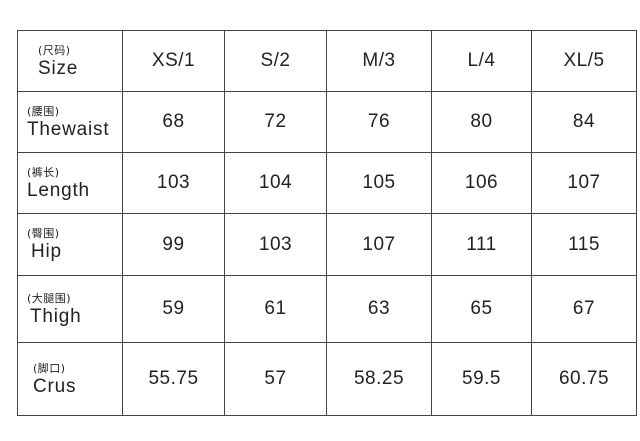  What do you see at coordinates (173, 122) in the screenshot?
I see `value-cell: 68` at bounding box center [173, 122].